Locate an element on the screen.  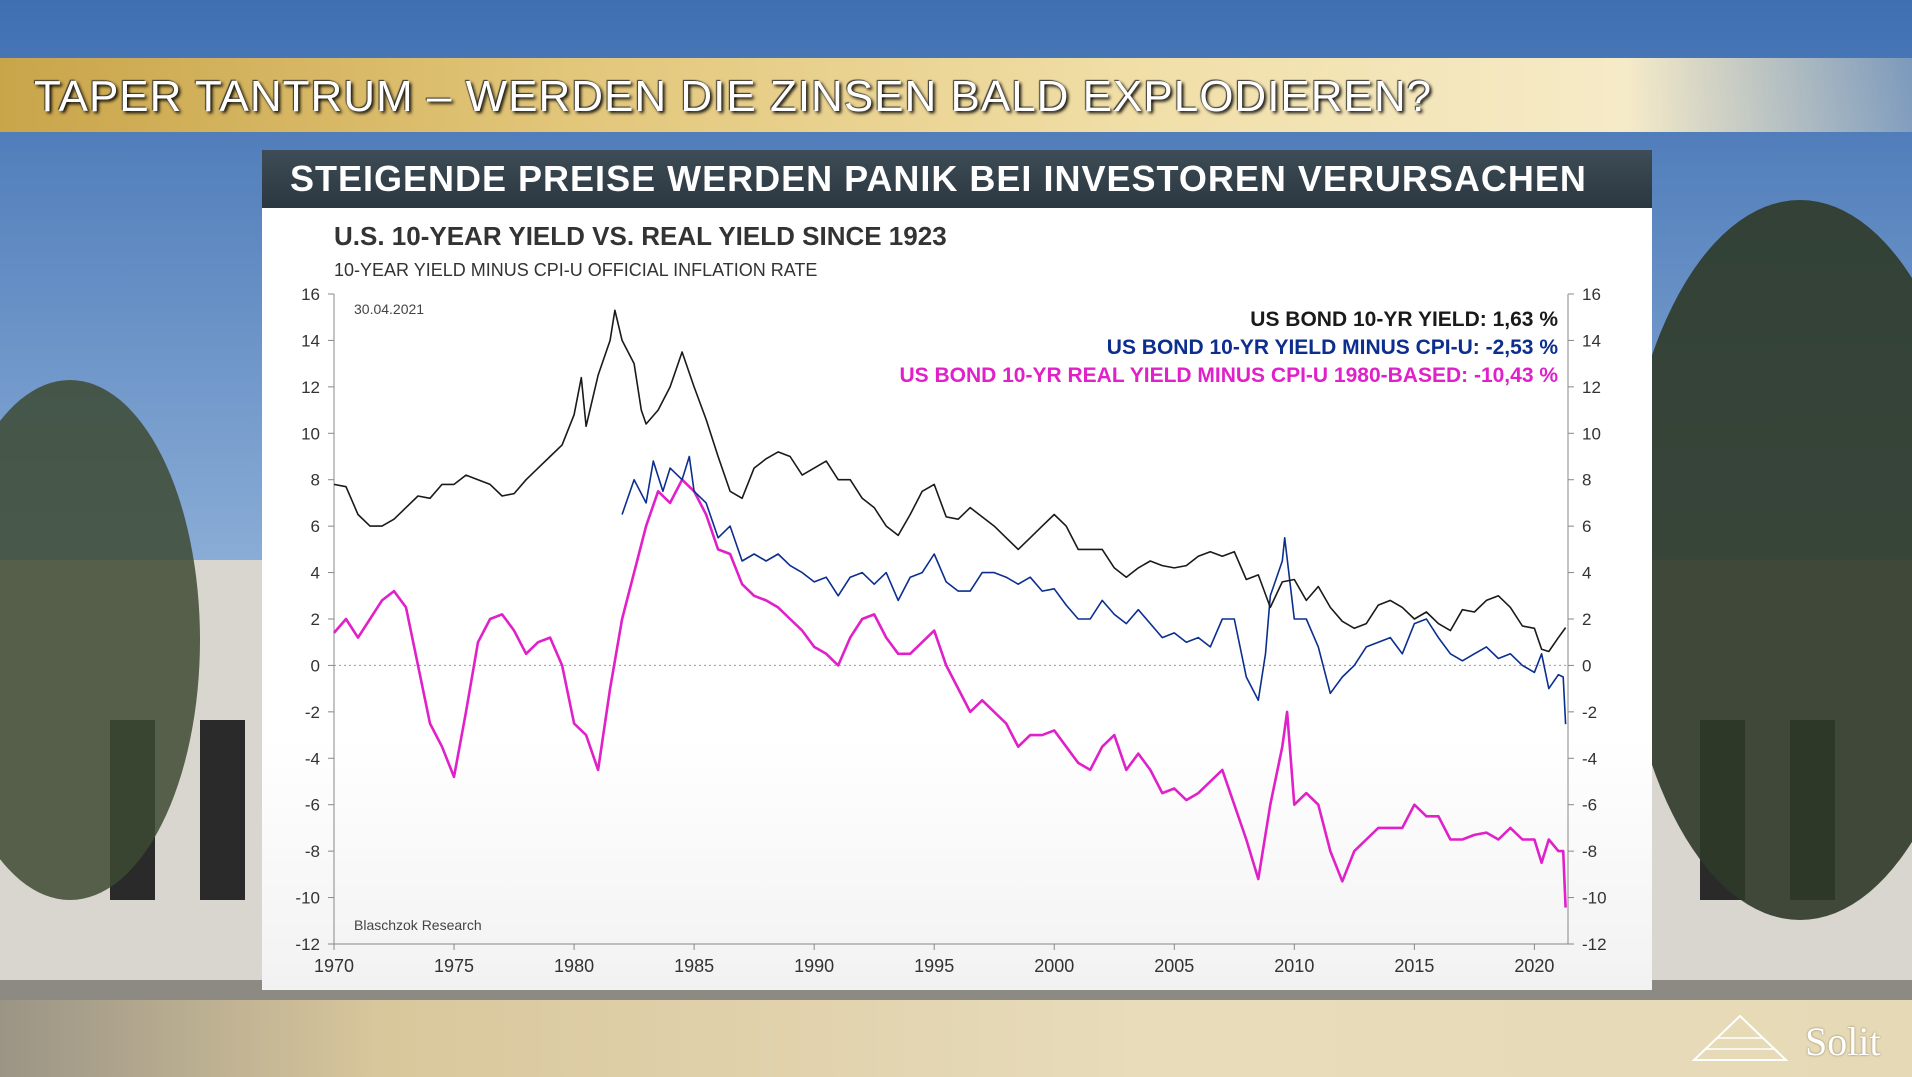
y-tick-label-left: -2 is located at coordinates (312, 712).